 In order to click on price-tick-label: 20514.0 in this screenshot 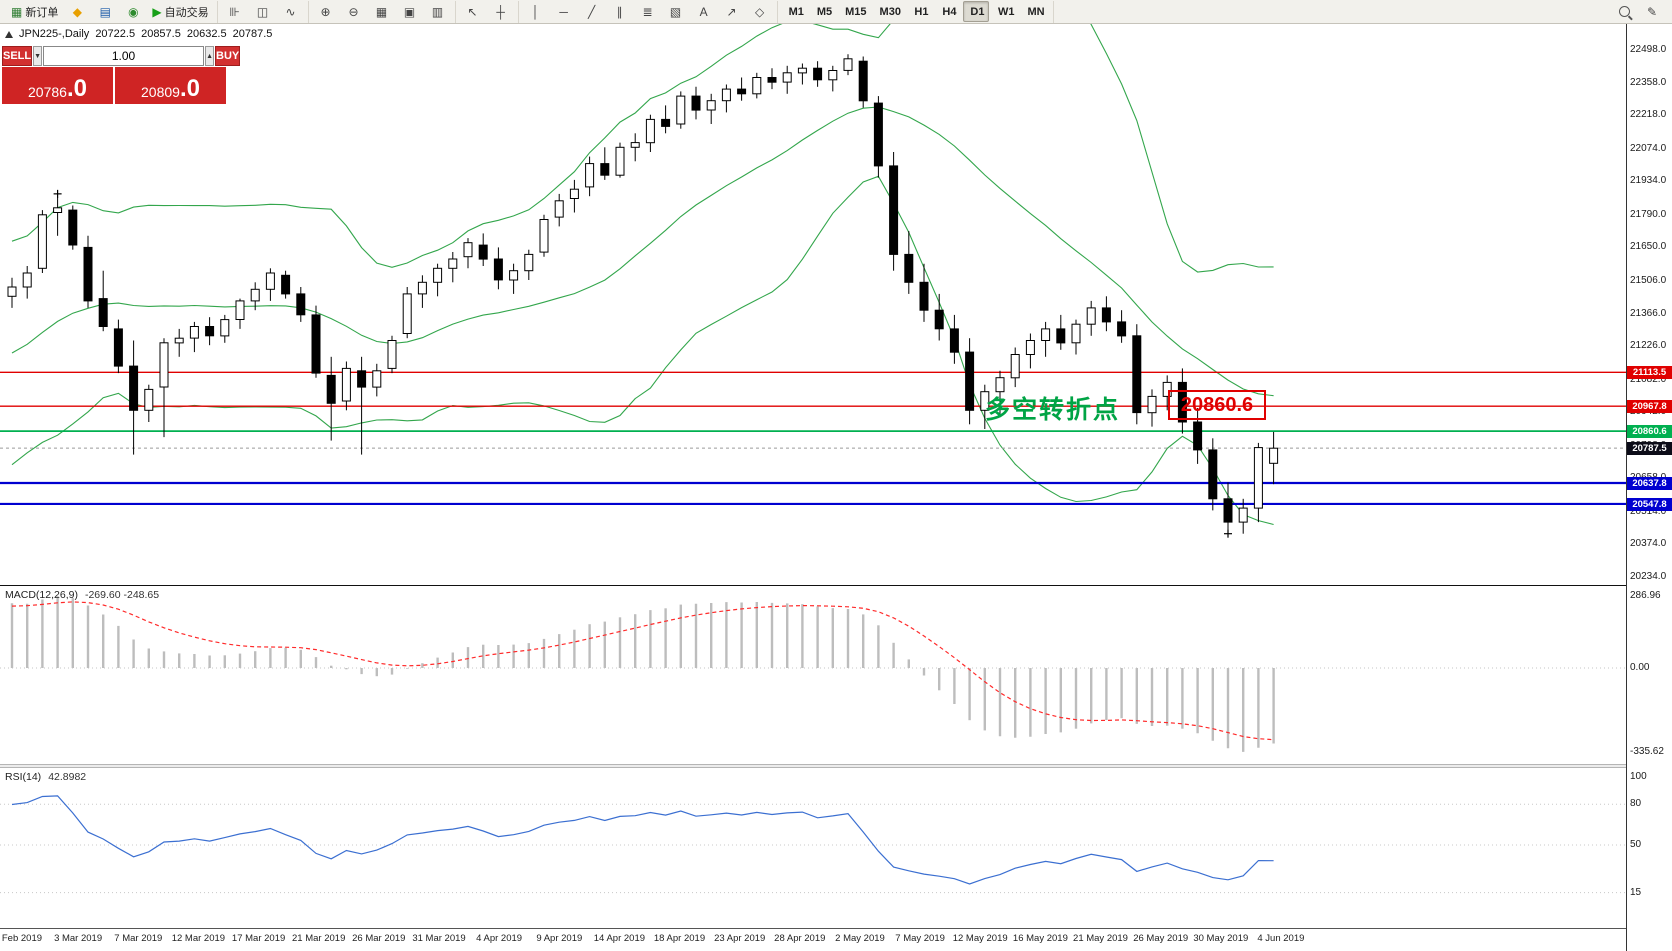, I will do `click(1648, 511)`.